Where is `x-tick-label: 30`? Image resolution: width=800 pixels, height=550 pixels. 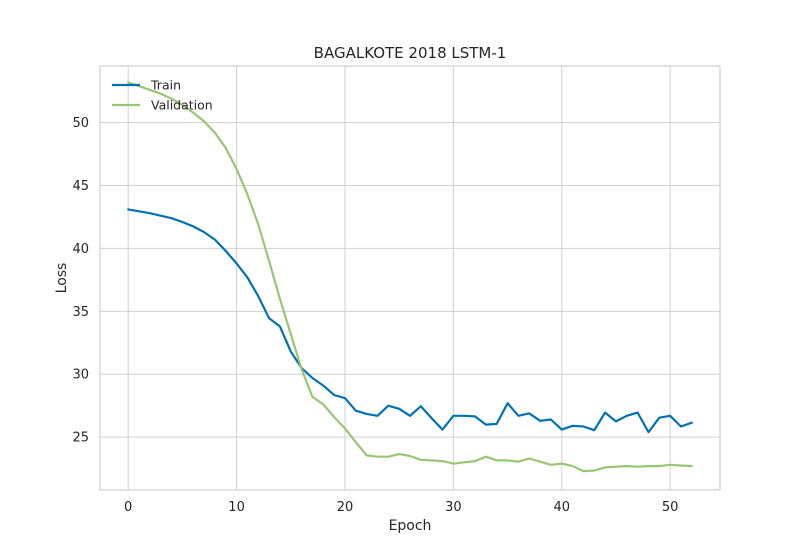 x-tick-label: 30 is located at coordinates (453, 507).